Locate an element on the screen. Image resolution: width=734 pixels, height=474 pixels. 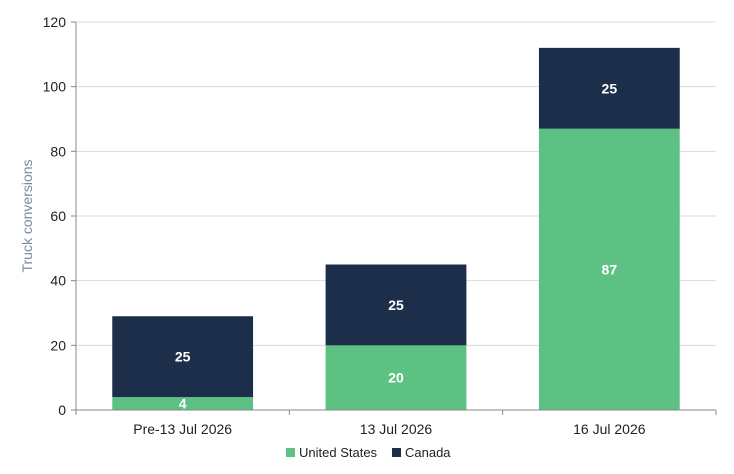
y-axis-ticks: 0 20 40 60 80 100 120 is located at coordinates (59, 216).